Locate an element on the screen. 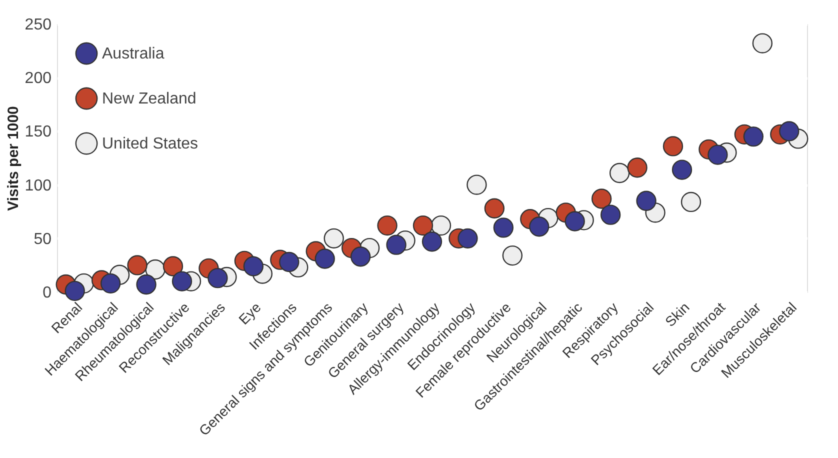  y-tick-label: 150 is located at coordinates (38, 132).